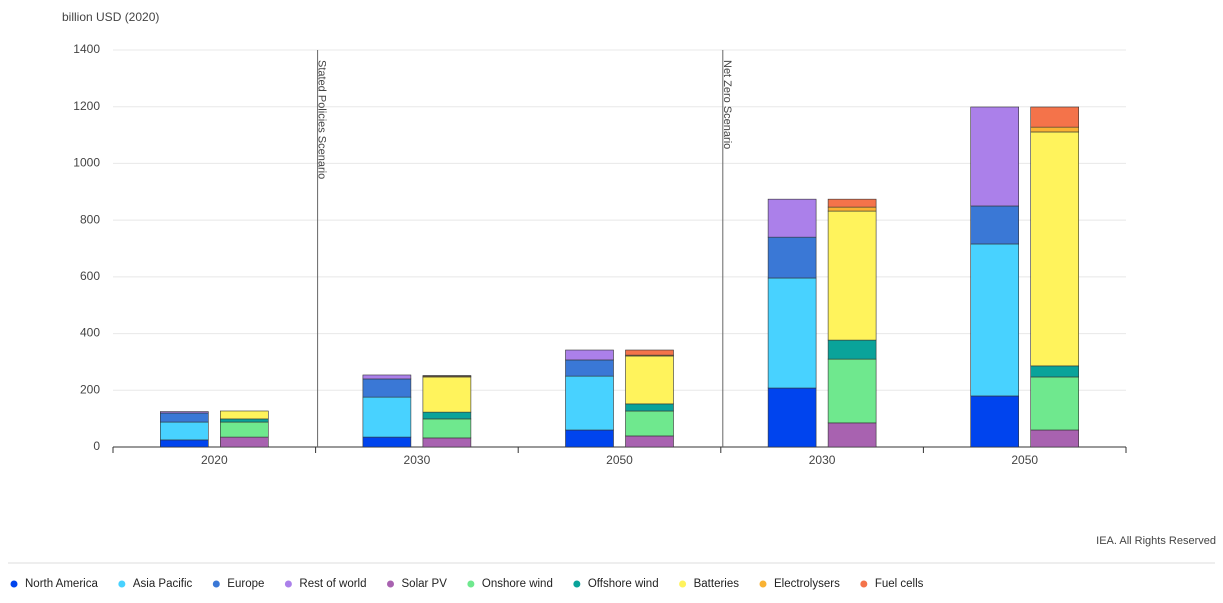 The width and height of the screenshot is (1223, 603). What do you see at coordinates (163, 584) in the screenshot?
I see `legend-label: Asia Pacific` at bounding box center [163, 584].